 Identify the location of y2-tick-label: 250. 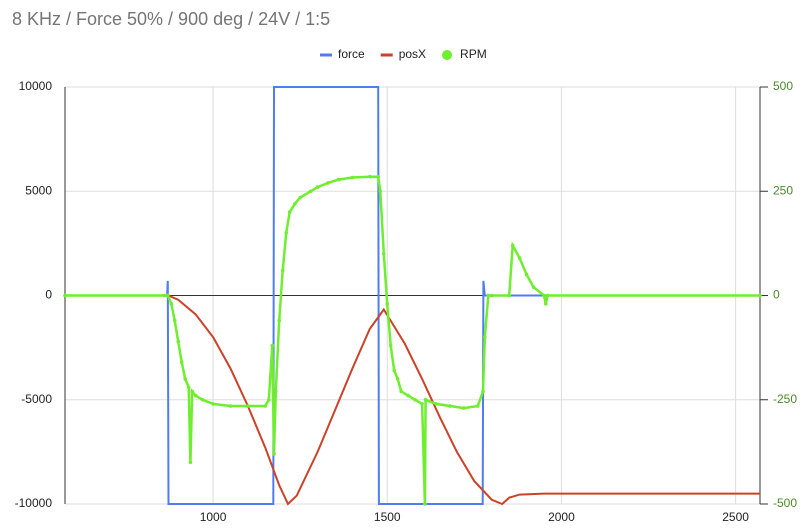
(783, 190).